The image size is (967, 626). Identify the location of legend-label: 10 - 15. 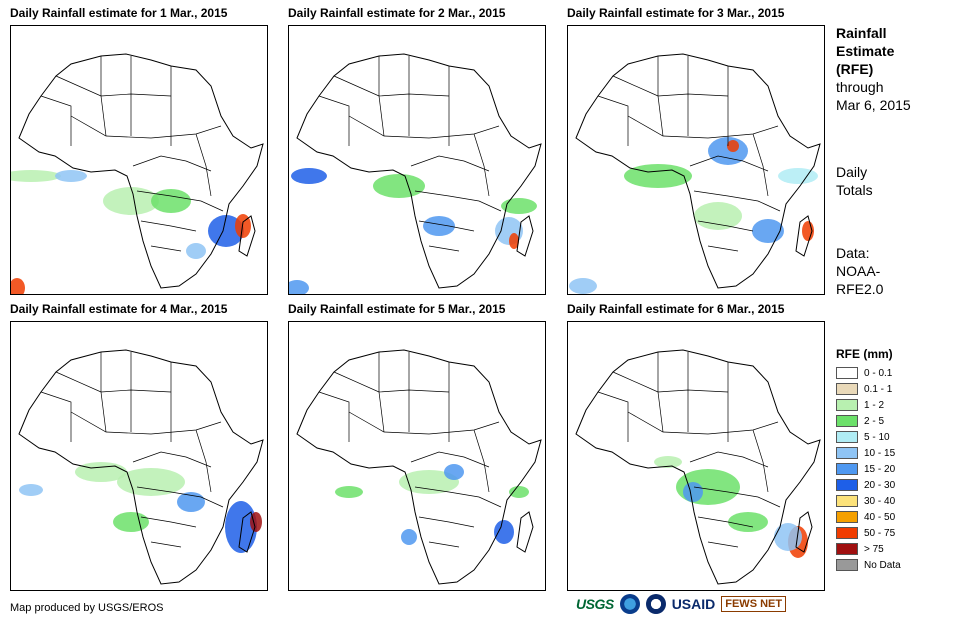
(880, 453).